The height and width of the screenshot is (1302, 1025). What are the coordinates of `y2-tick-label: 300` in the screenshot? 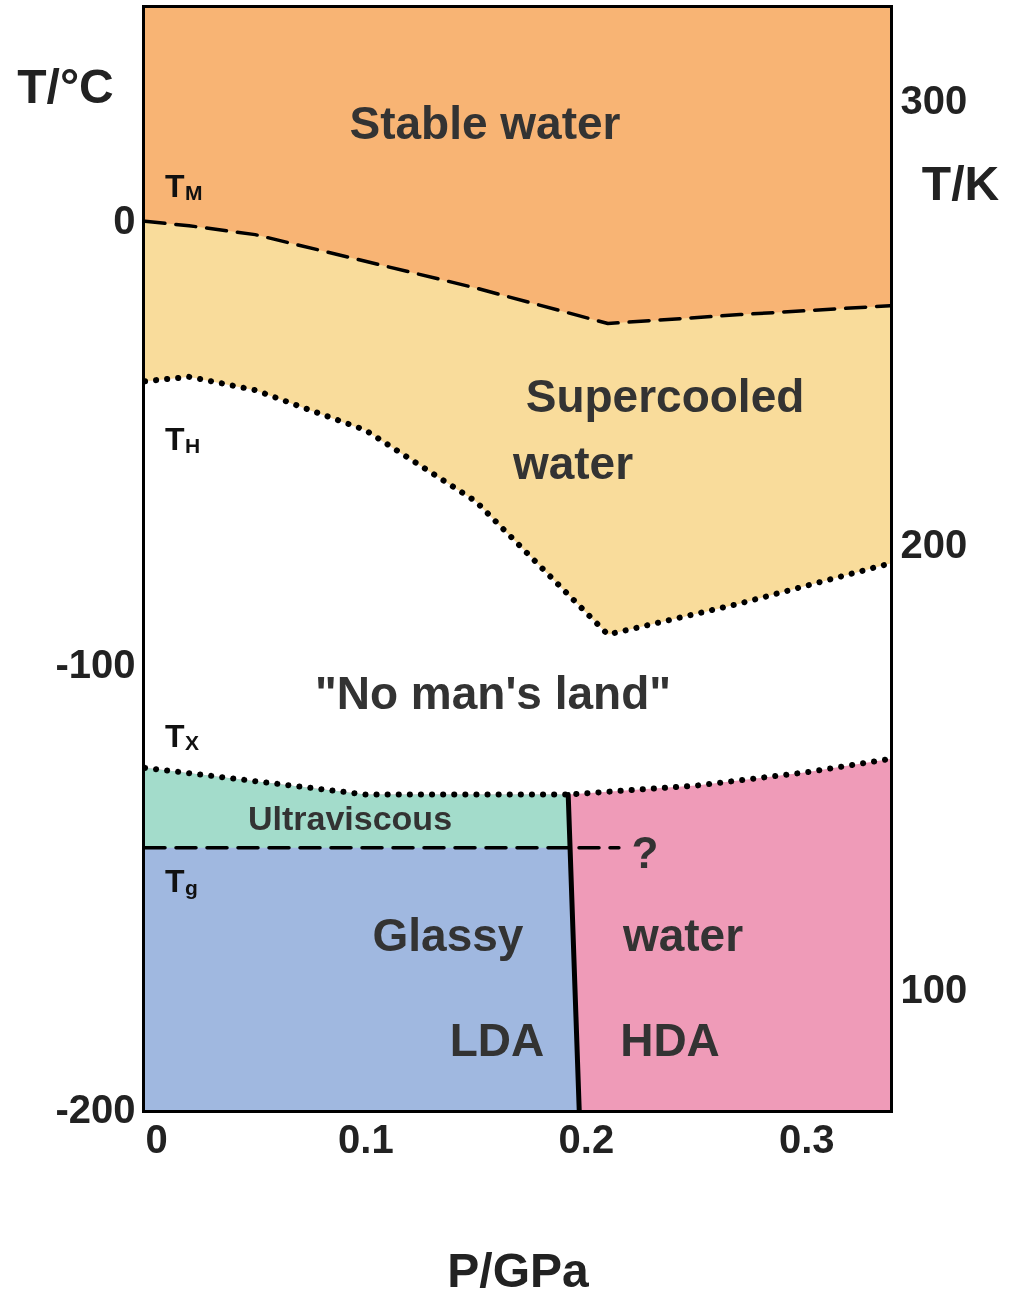 It's located at (934, 99).